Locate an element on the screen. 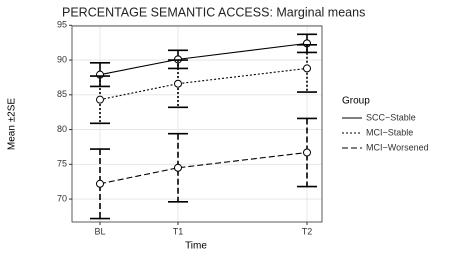 Image resolution: width=474 pixels, height=258 pixels. legend-label: SCC−Stable is located at coordinates (391, 117).